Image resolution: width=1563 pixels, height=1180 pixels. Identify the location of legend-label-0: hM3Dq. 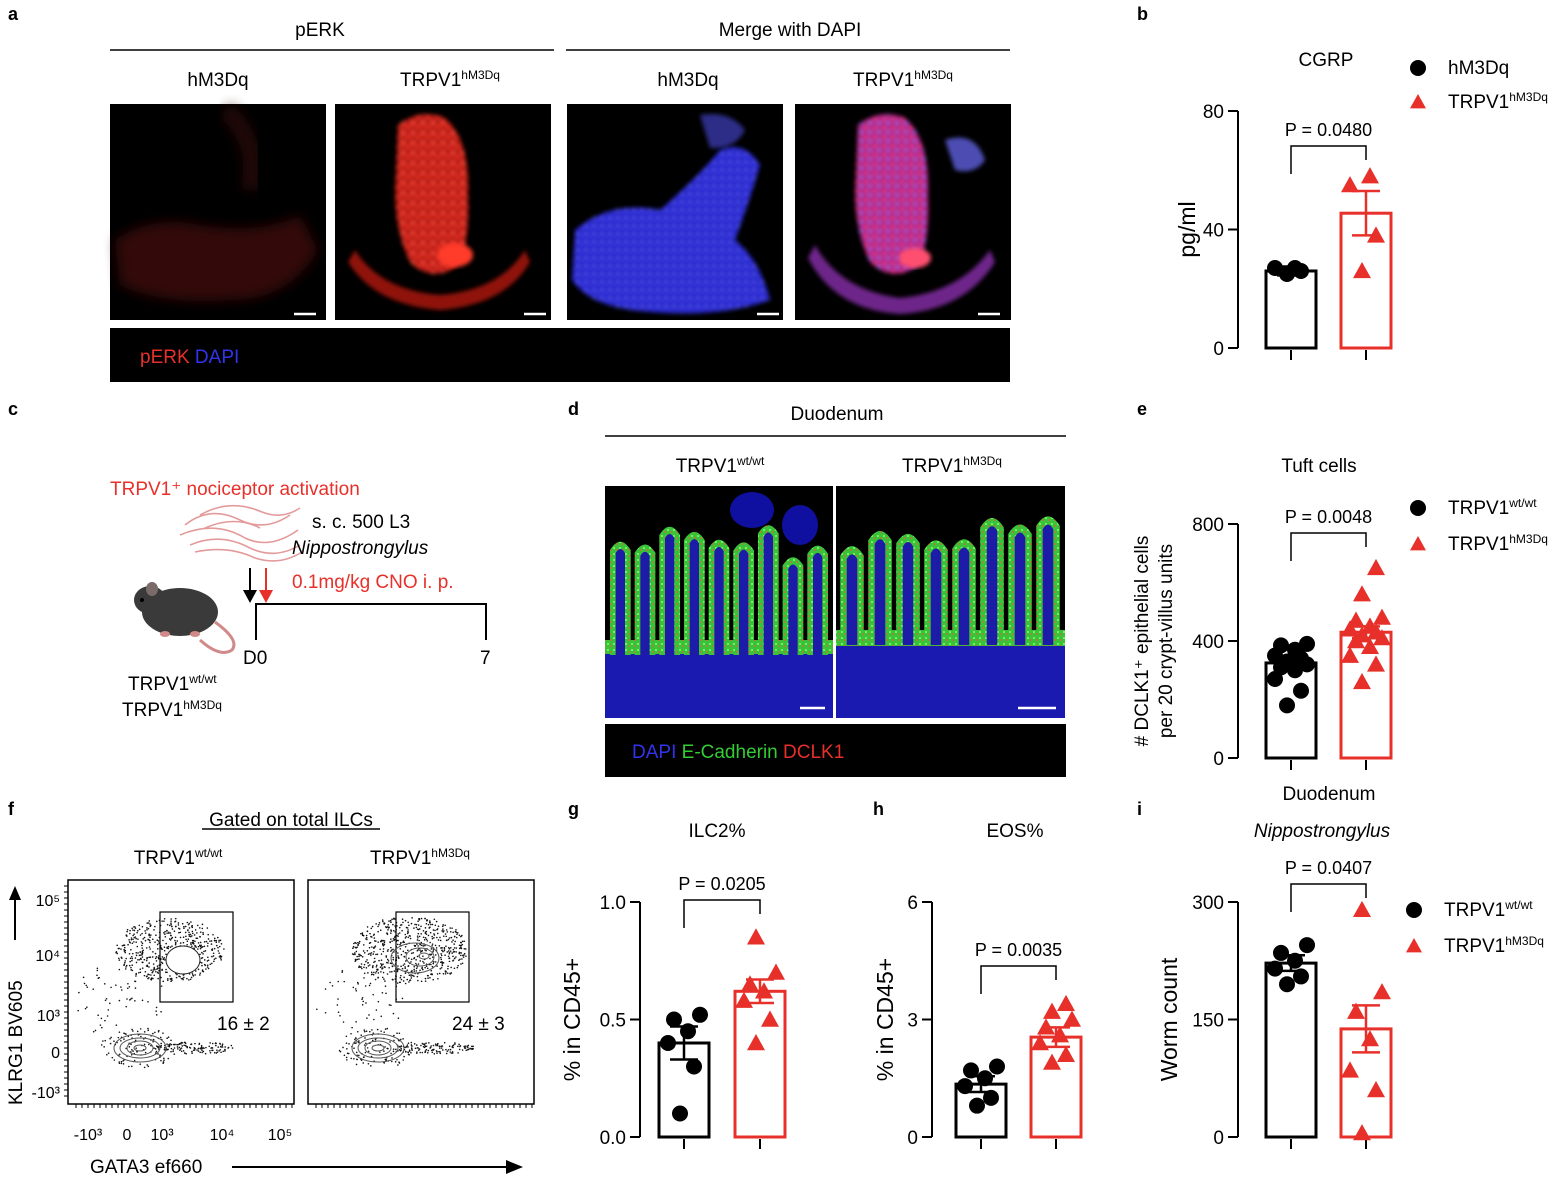
(1478, 68).